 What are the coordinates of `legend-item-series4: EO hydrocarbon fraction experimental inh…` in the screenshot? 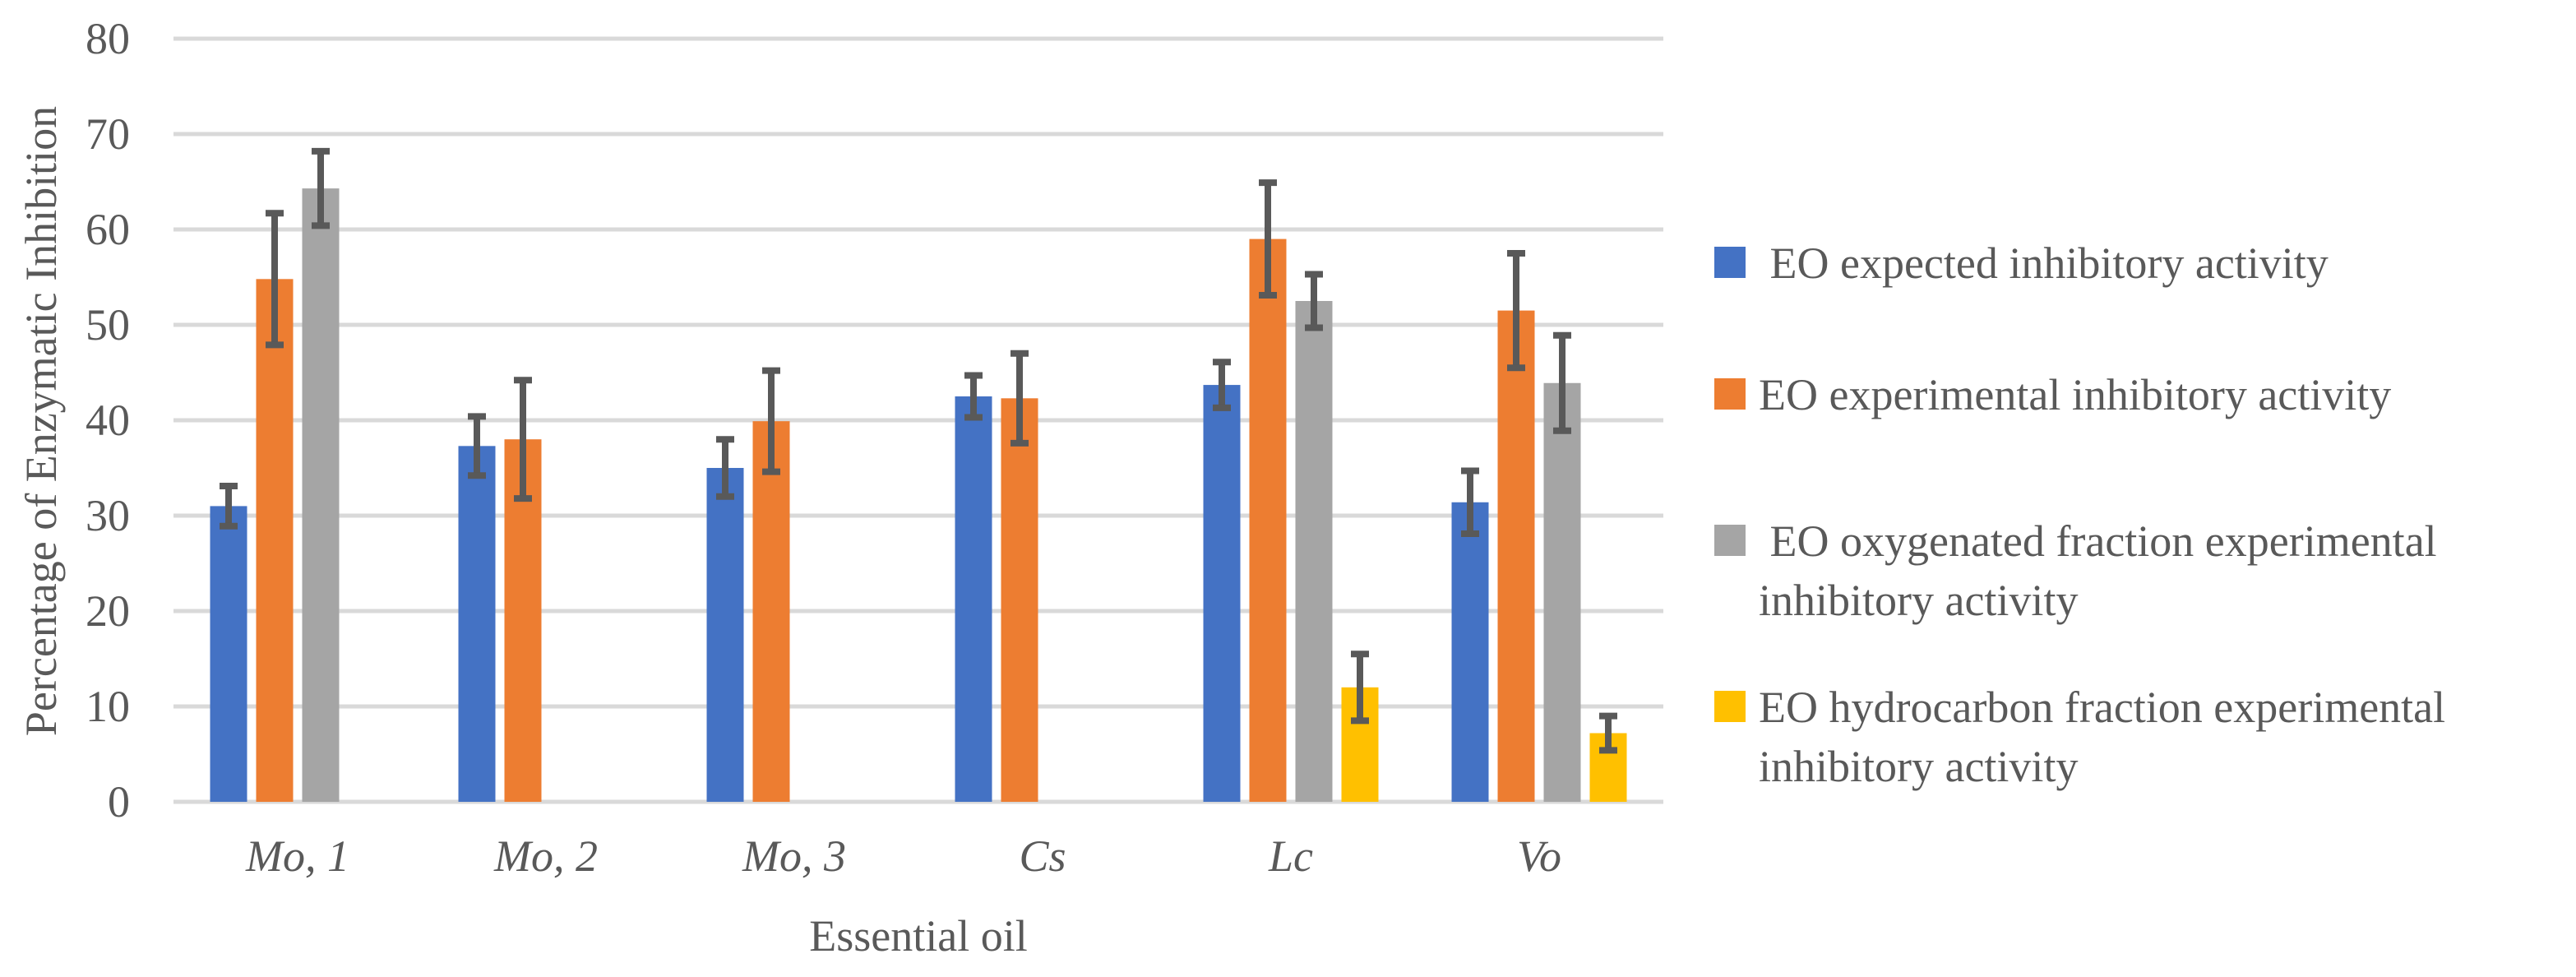 It's located at (2145, 737).